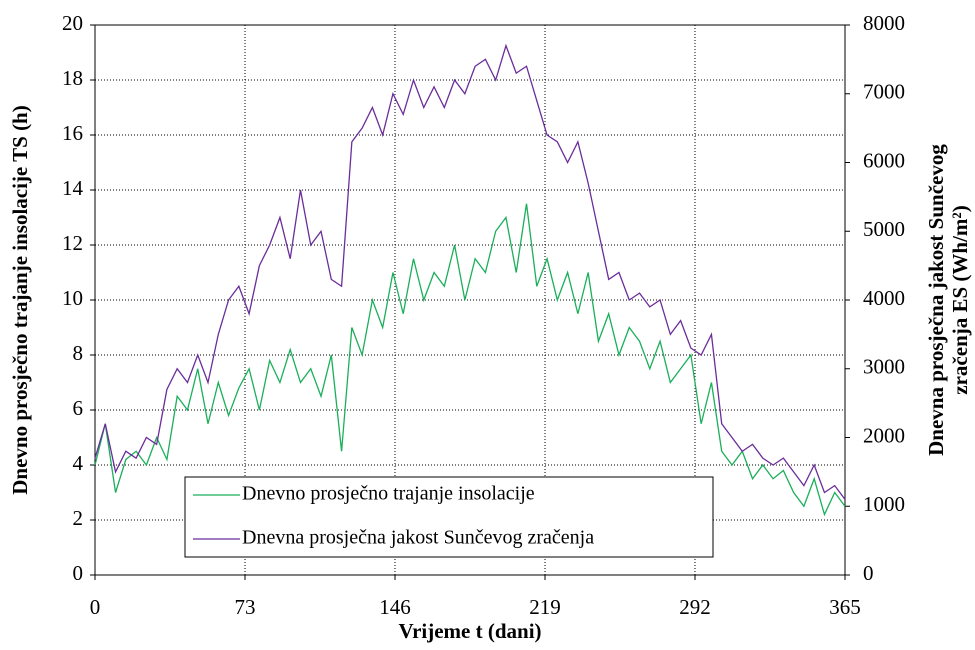  I want to click on x-axis-label: Vrijeme t (dani), so click(469, 631).